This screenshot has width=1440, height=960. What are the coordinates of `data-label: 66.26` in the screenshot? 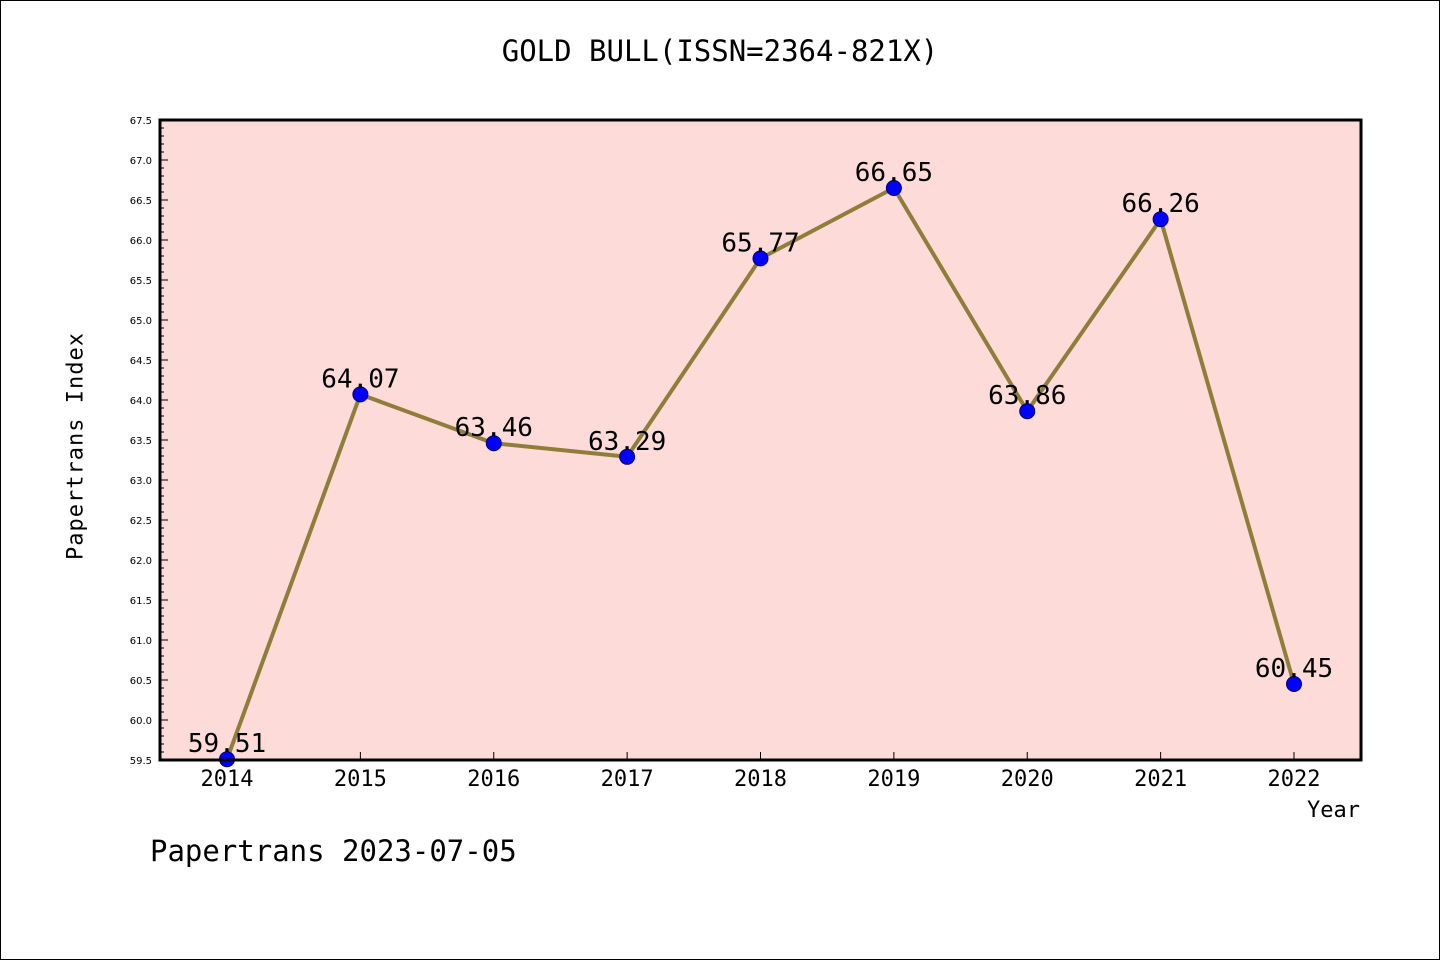 It's located at (1160, 204).